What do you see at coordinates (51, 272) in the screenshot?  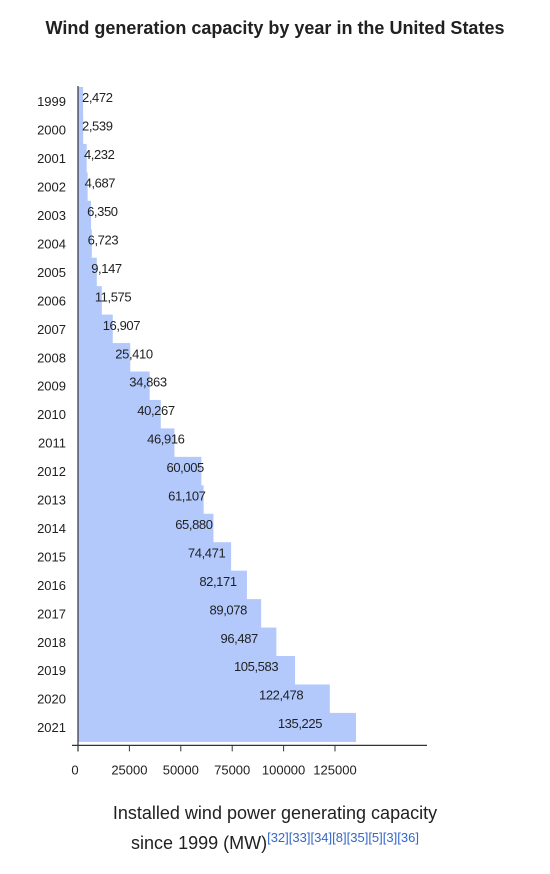 I see `year-label: 2005` at bounding box center [51, 272].